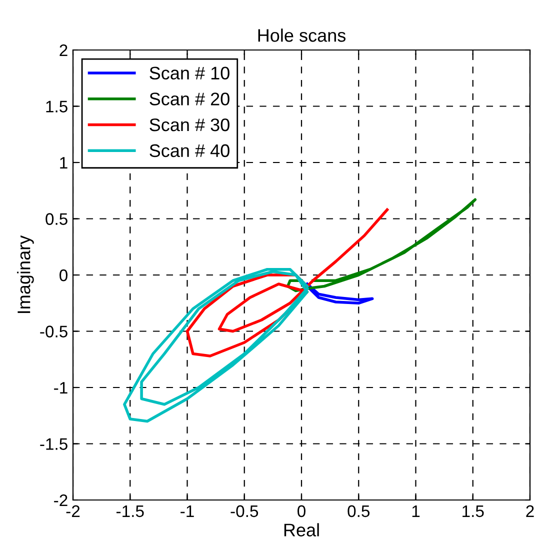 The width and height of the screenshot is (538, 557). Describe the element at coordinates (57, 106) in the screenshot. I see `y-tick-label: 1.5` at that location.